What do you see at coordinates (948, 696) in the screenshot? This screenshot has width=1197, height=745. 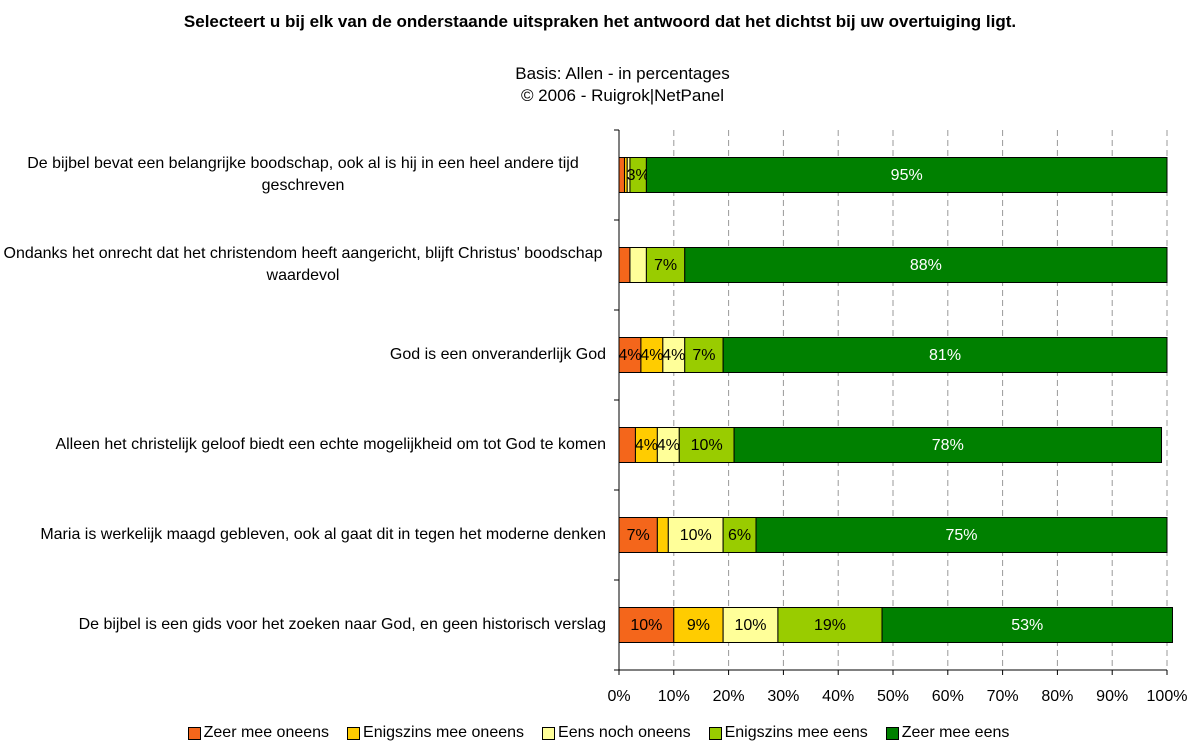 I see `x-tick-label: 60%` at bounding box center [948, 696].